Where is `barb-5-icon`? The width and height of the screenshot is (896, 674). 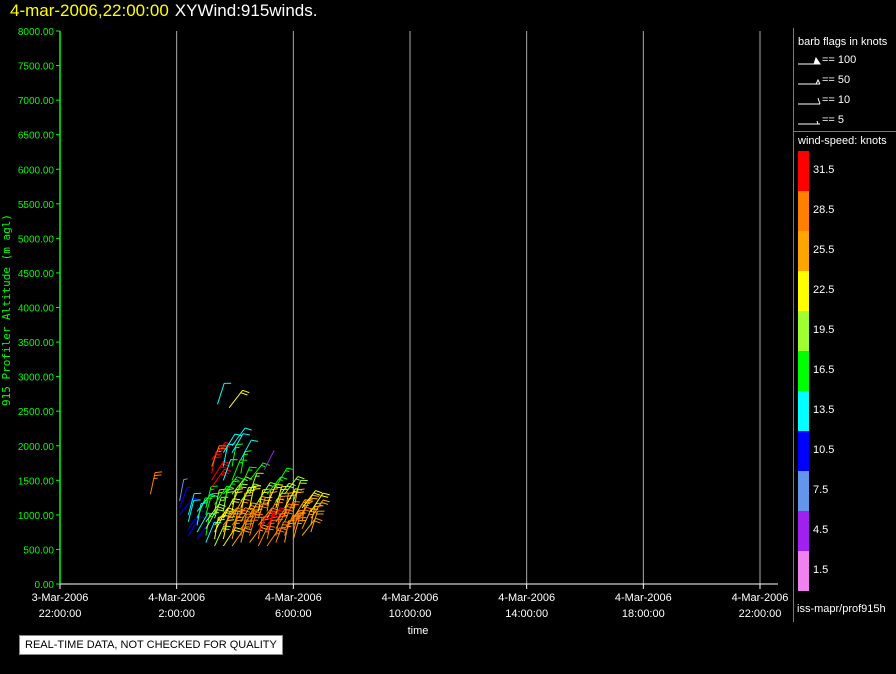
barb-5-icon is located at coordinates (809, 122).